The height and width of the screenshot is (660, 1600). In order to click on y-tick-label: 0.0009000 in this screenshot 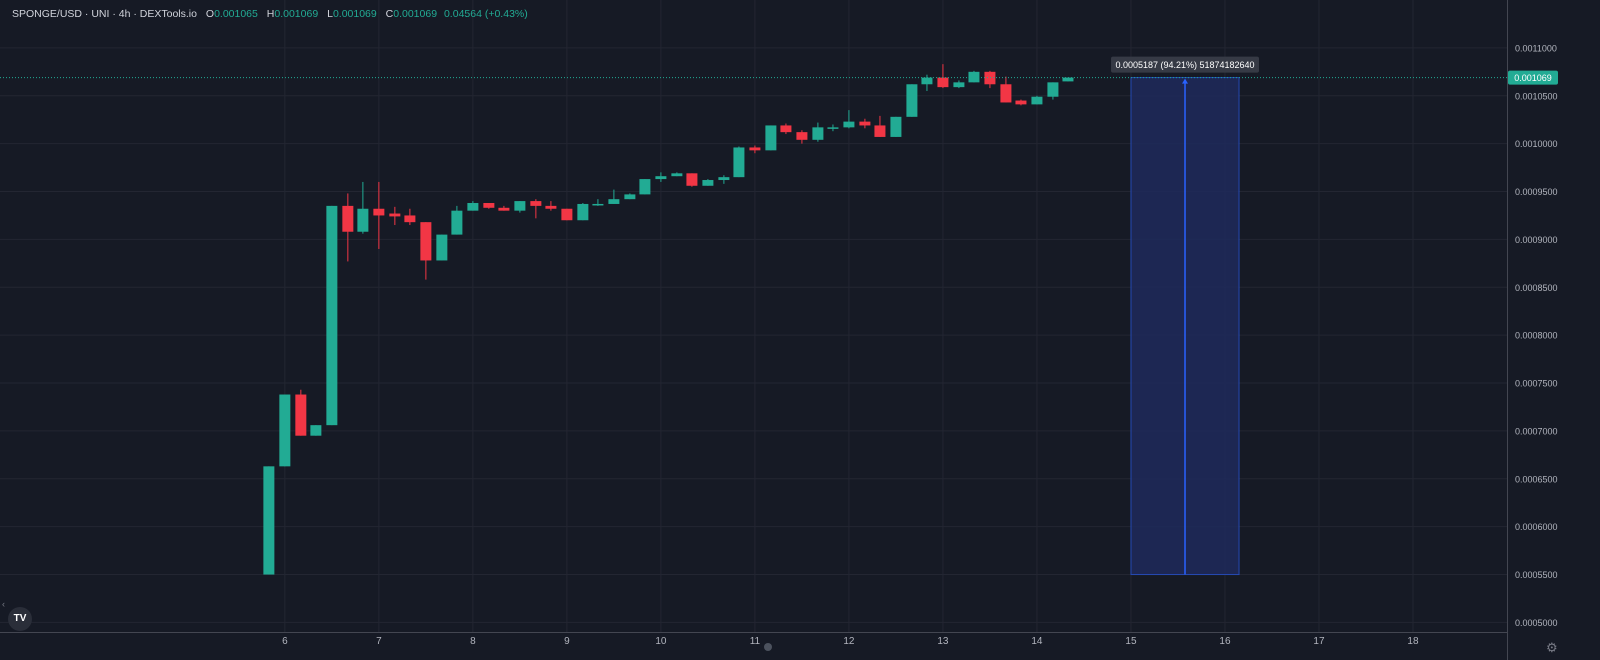, I will do `click(1536, 240)`.